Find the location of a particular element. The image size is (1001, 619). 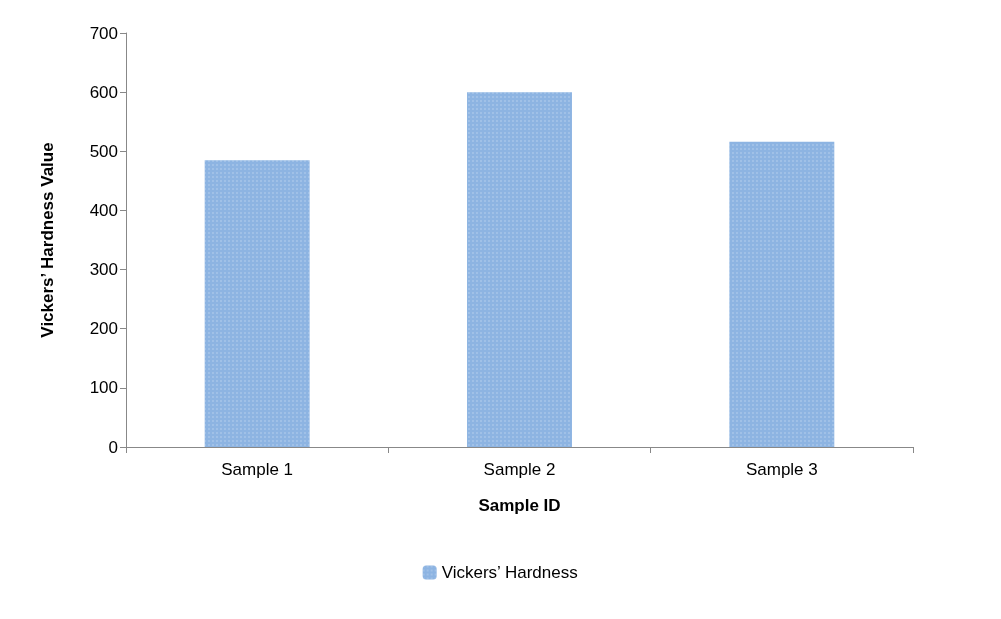

y-axis-title: Vickers’ Hardness Value is located at coordinates (47, 240).